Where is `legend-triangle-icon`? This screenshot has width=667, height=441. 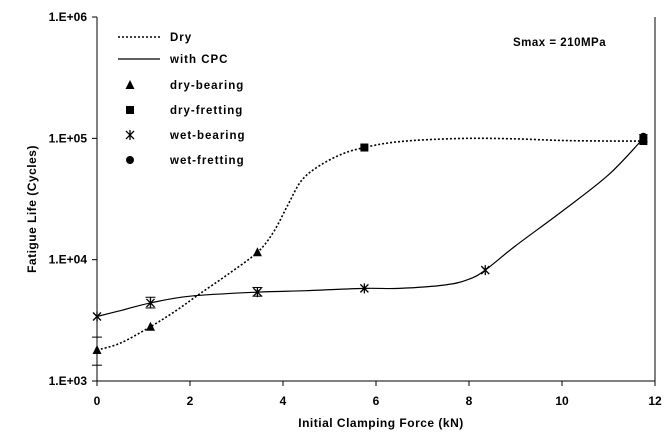
legend-triangle-icon is located at coordinates (130, 84).